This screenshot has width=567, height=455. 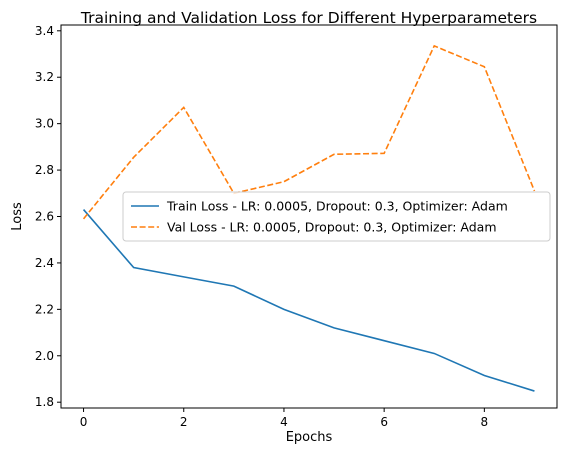 What do you see at coordinates (485, 422) in the screenshot?
I see `x-tick-label: 8` at bounding box center [485, 422].